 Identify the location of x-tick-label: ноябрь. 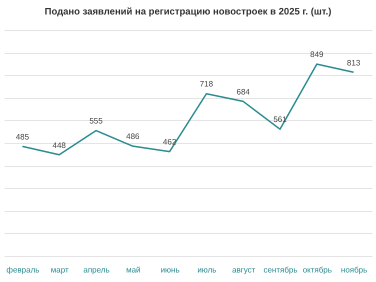
(354, 270).